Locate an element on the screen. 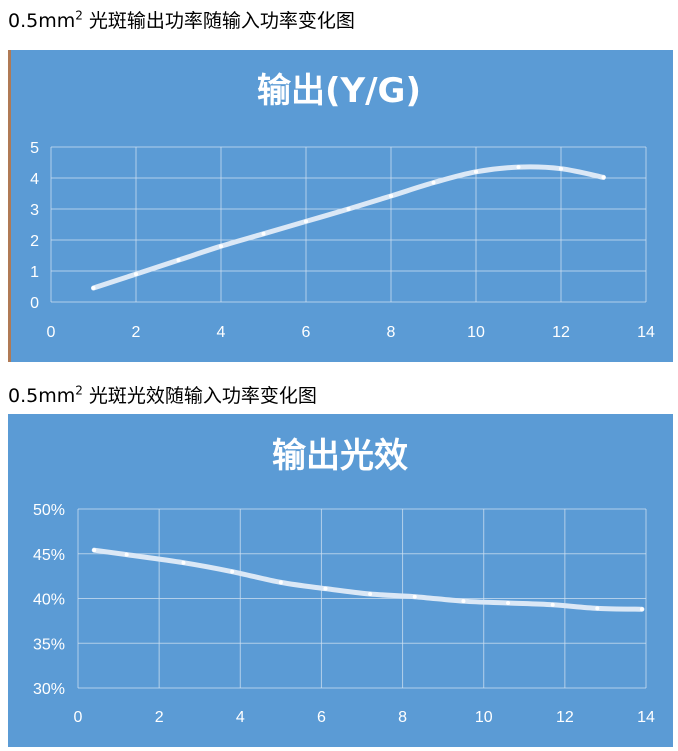 The width and height of the screenshot is (678, 751). y-tick-label: 0 is located at coordinates (34, 303).